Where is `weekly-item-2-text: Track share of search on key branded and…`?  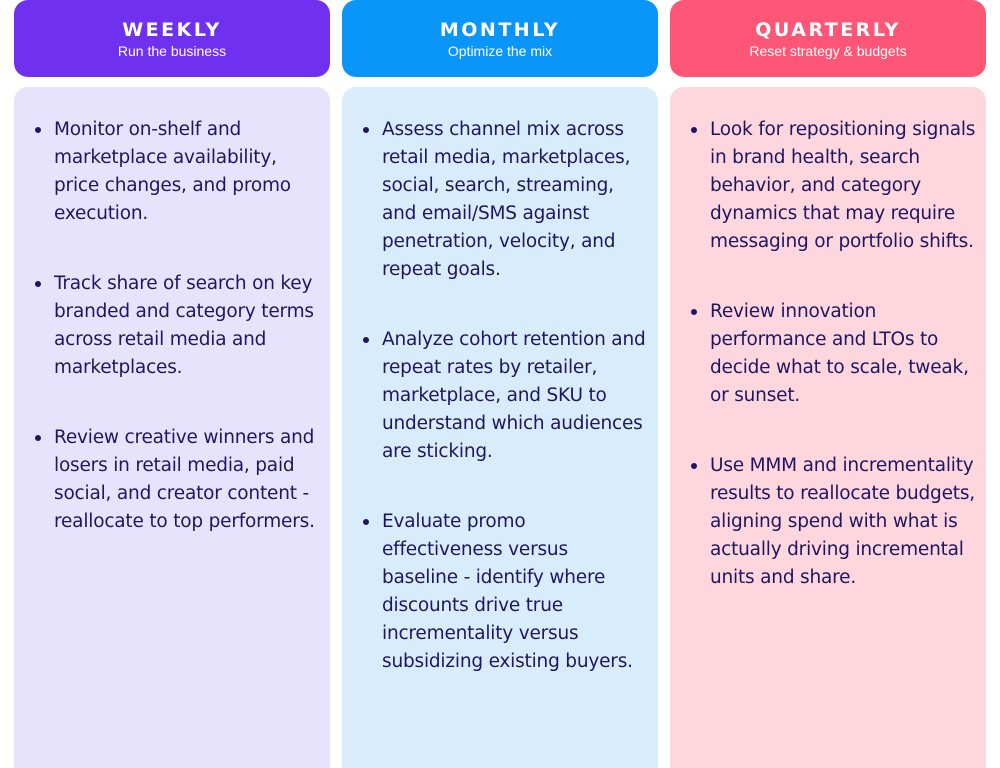 weekly-item-2-text: Track share of search on key branded and… is located at coordinates (184, 325).